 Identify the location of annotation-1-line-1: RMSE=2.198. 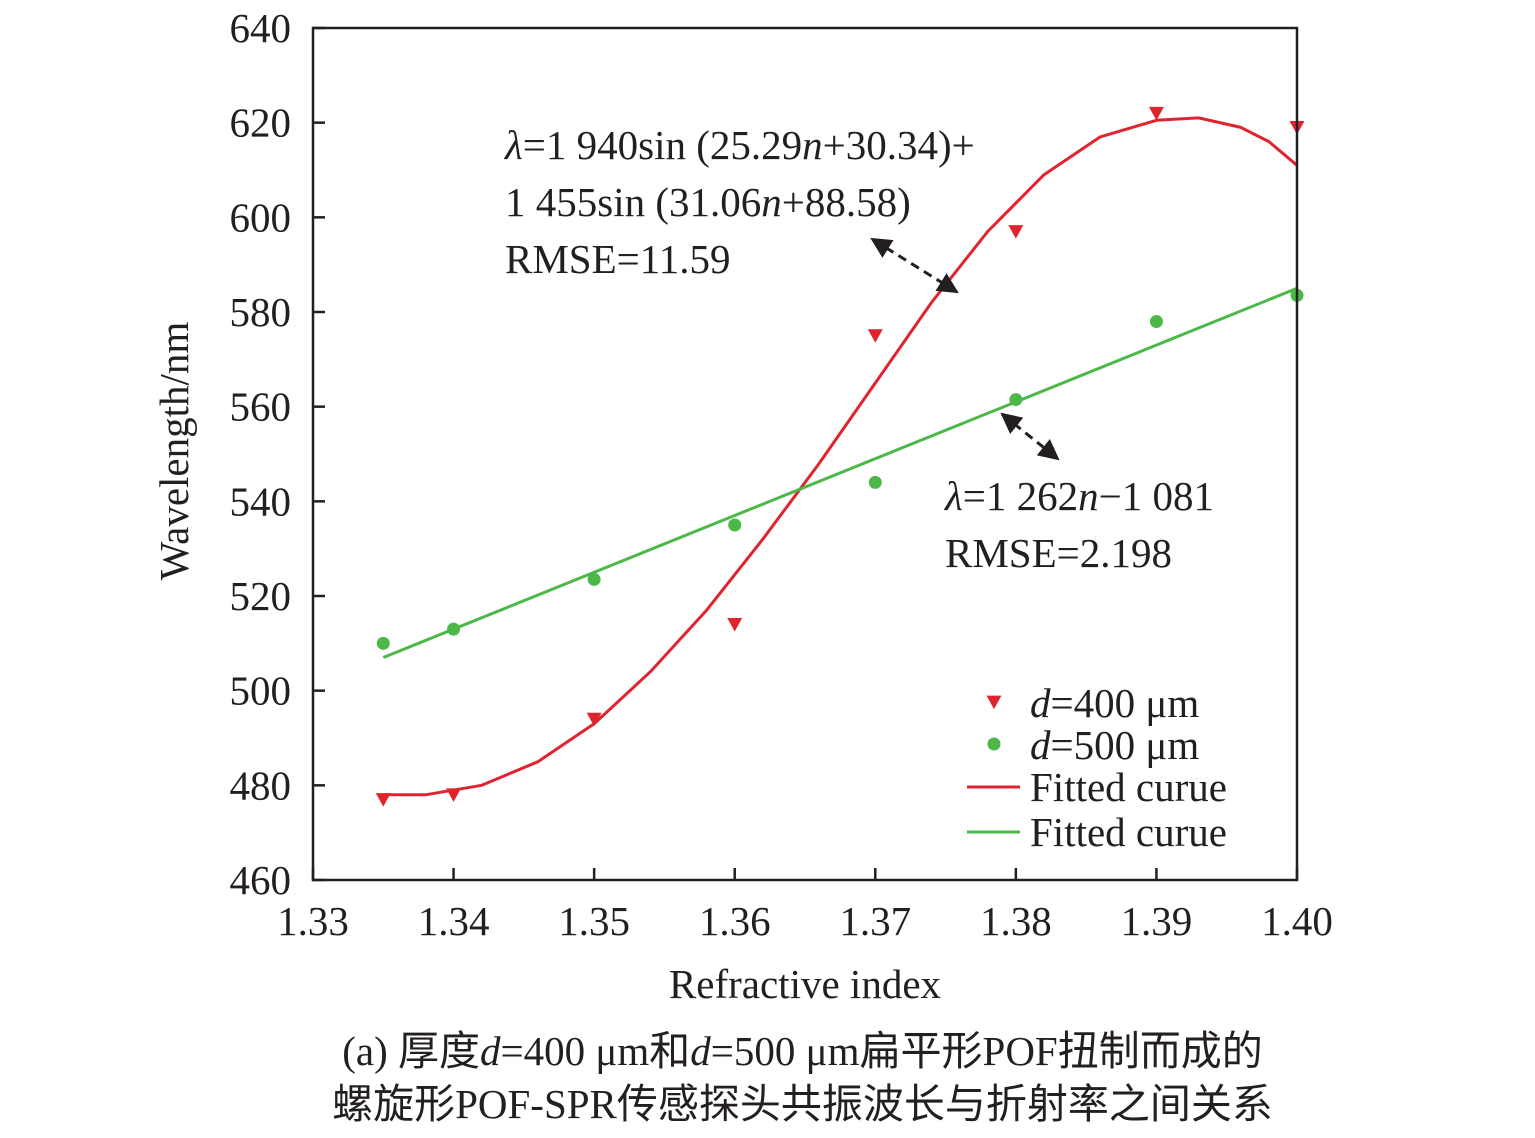
(1058, 553).